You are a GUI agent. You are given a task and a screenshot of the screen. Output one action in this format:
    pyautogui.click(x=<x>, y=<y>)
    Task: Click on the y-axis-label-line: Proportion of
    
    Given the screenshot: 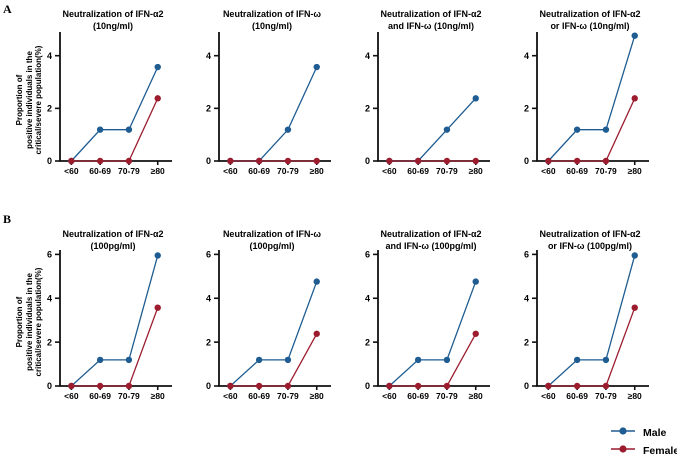 What is the action you would take?
    pyautogui.click(x=19, y=100)
    